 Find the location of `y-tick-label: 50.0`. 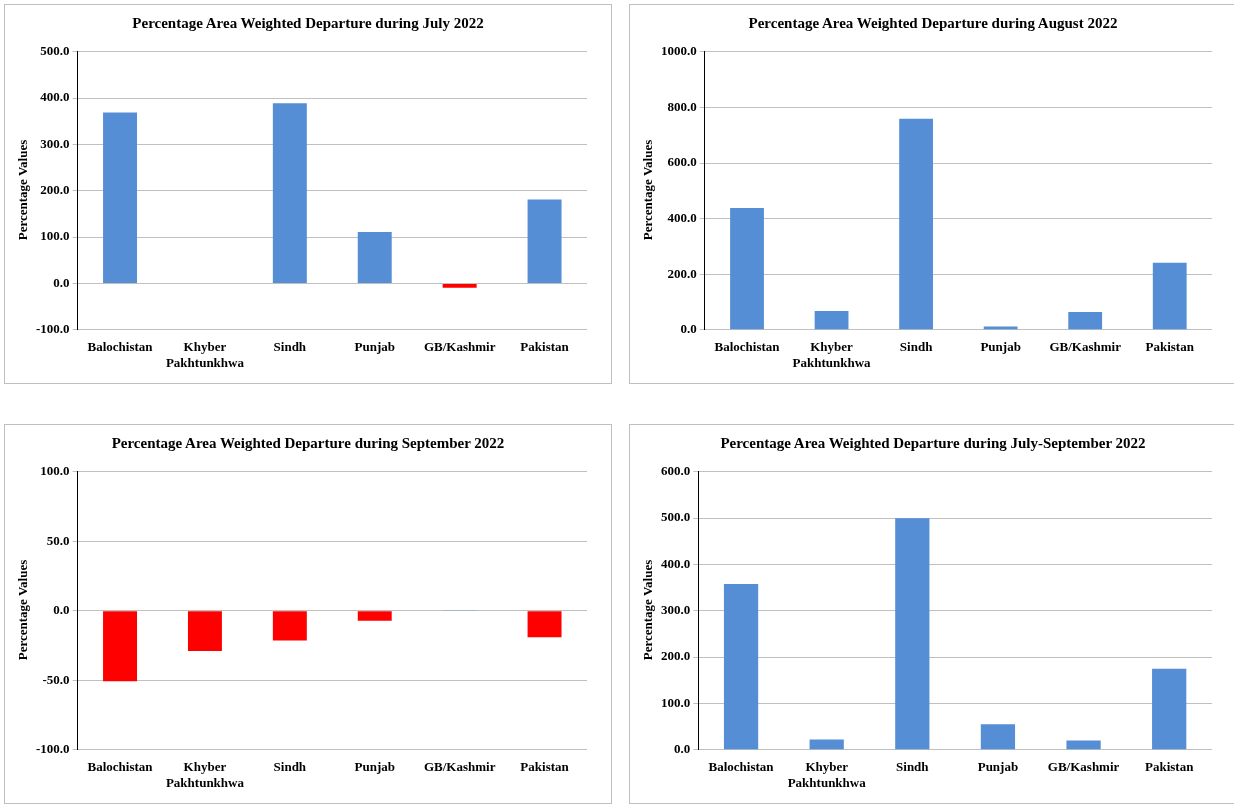

y-tick-label: 50.0 is located at coordinates (58, 540).